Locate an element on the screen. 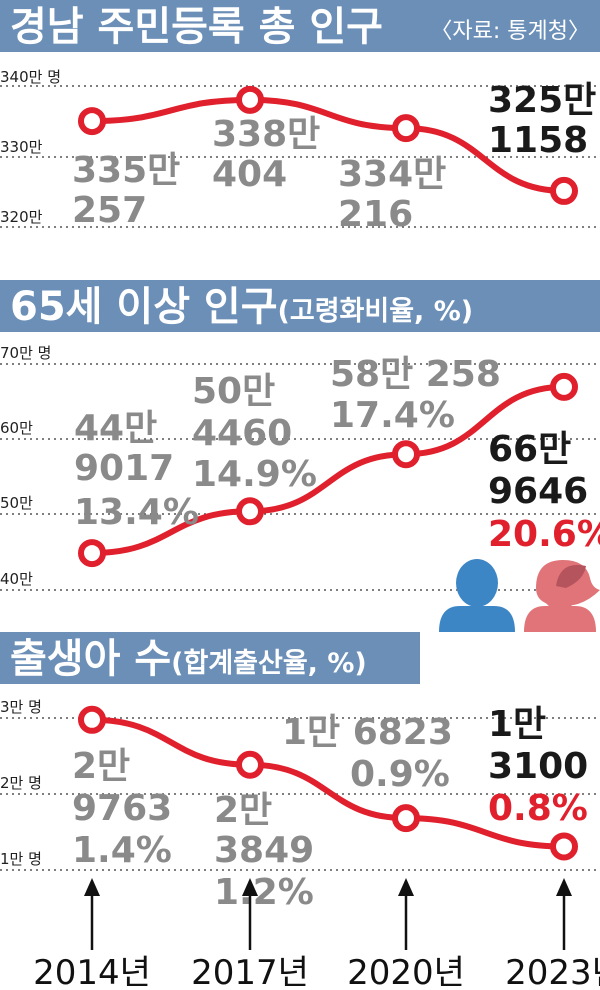  y-tick-label: 50만 is located at coordinates (16, 503).